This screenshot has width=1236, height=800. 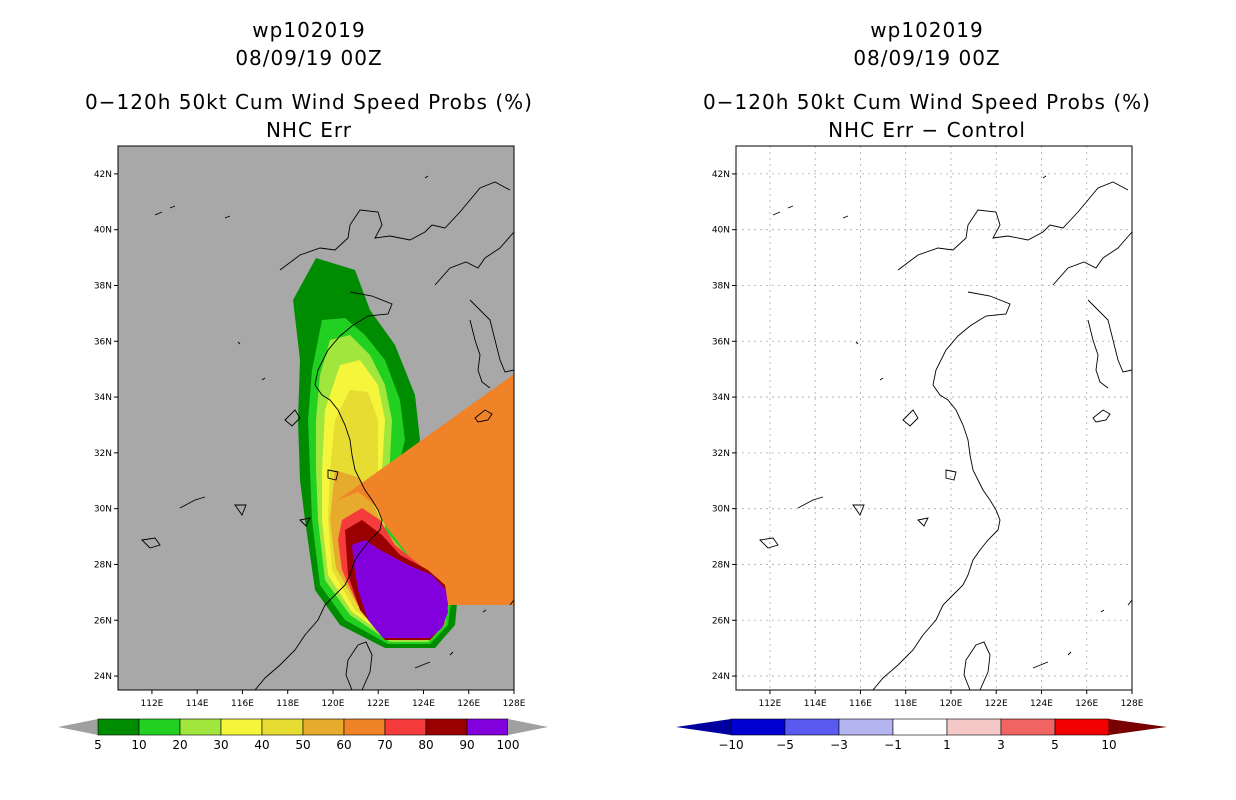 I want to click on lon-label: 116E, so click(x=242, y=704).